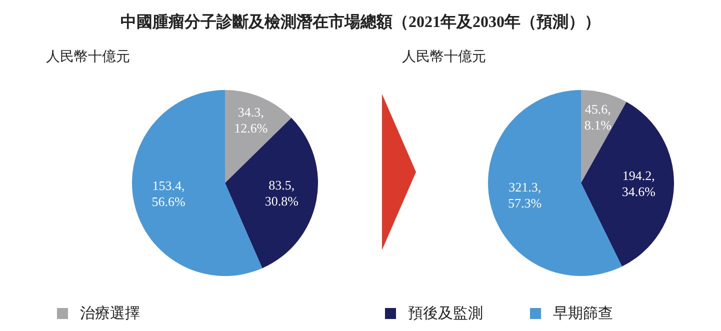 This screenshot has width=721, height=331. Describe the element at coordinates (525, 194) in the screenshot. I see `data-label: 321.3, 57.3%` at that location.